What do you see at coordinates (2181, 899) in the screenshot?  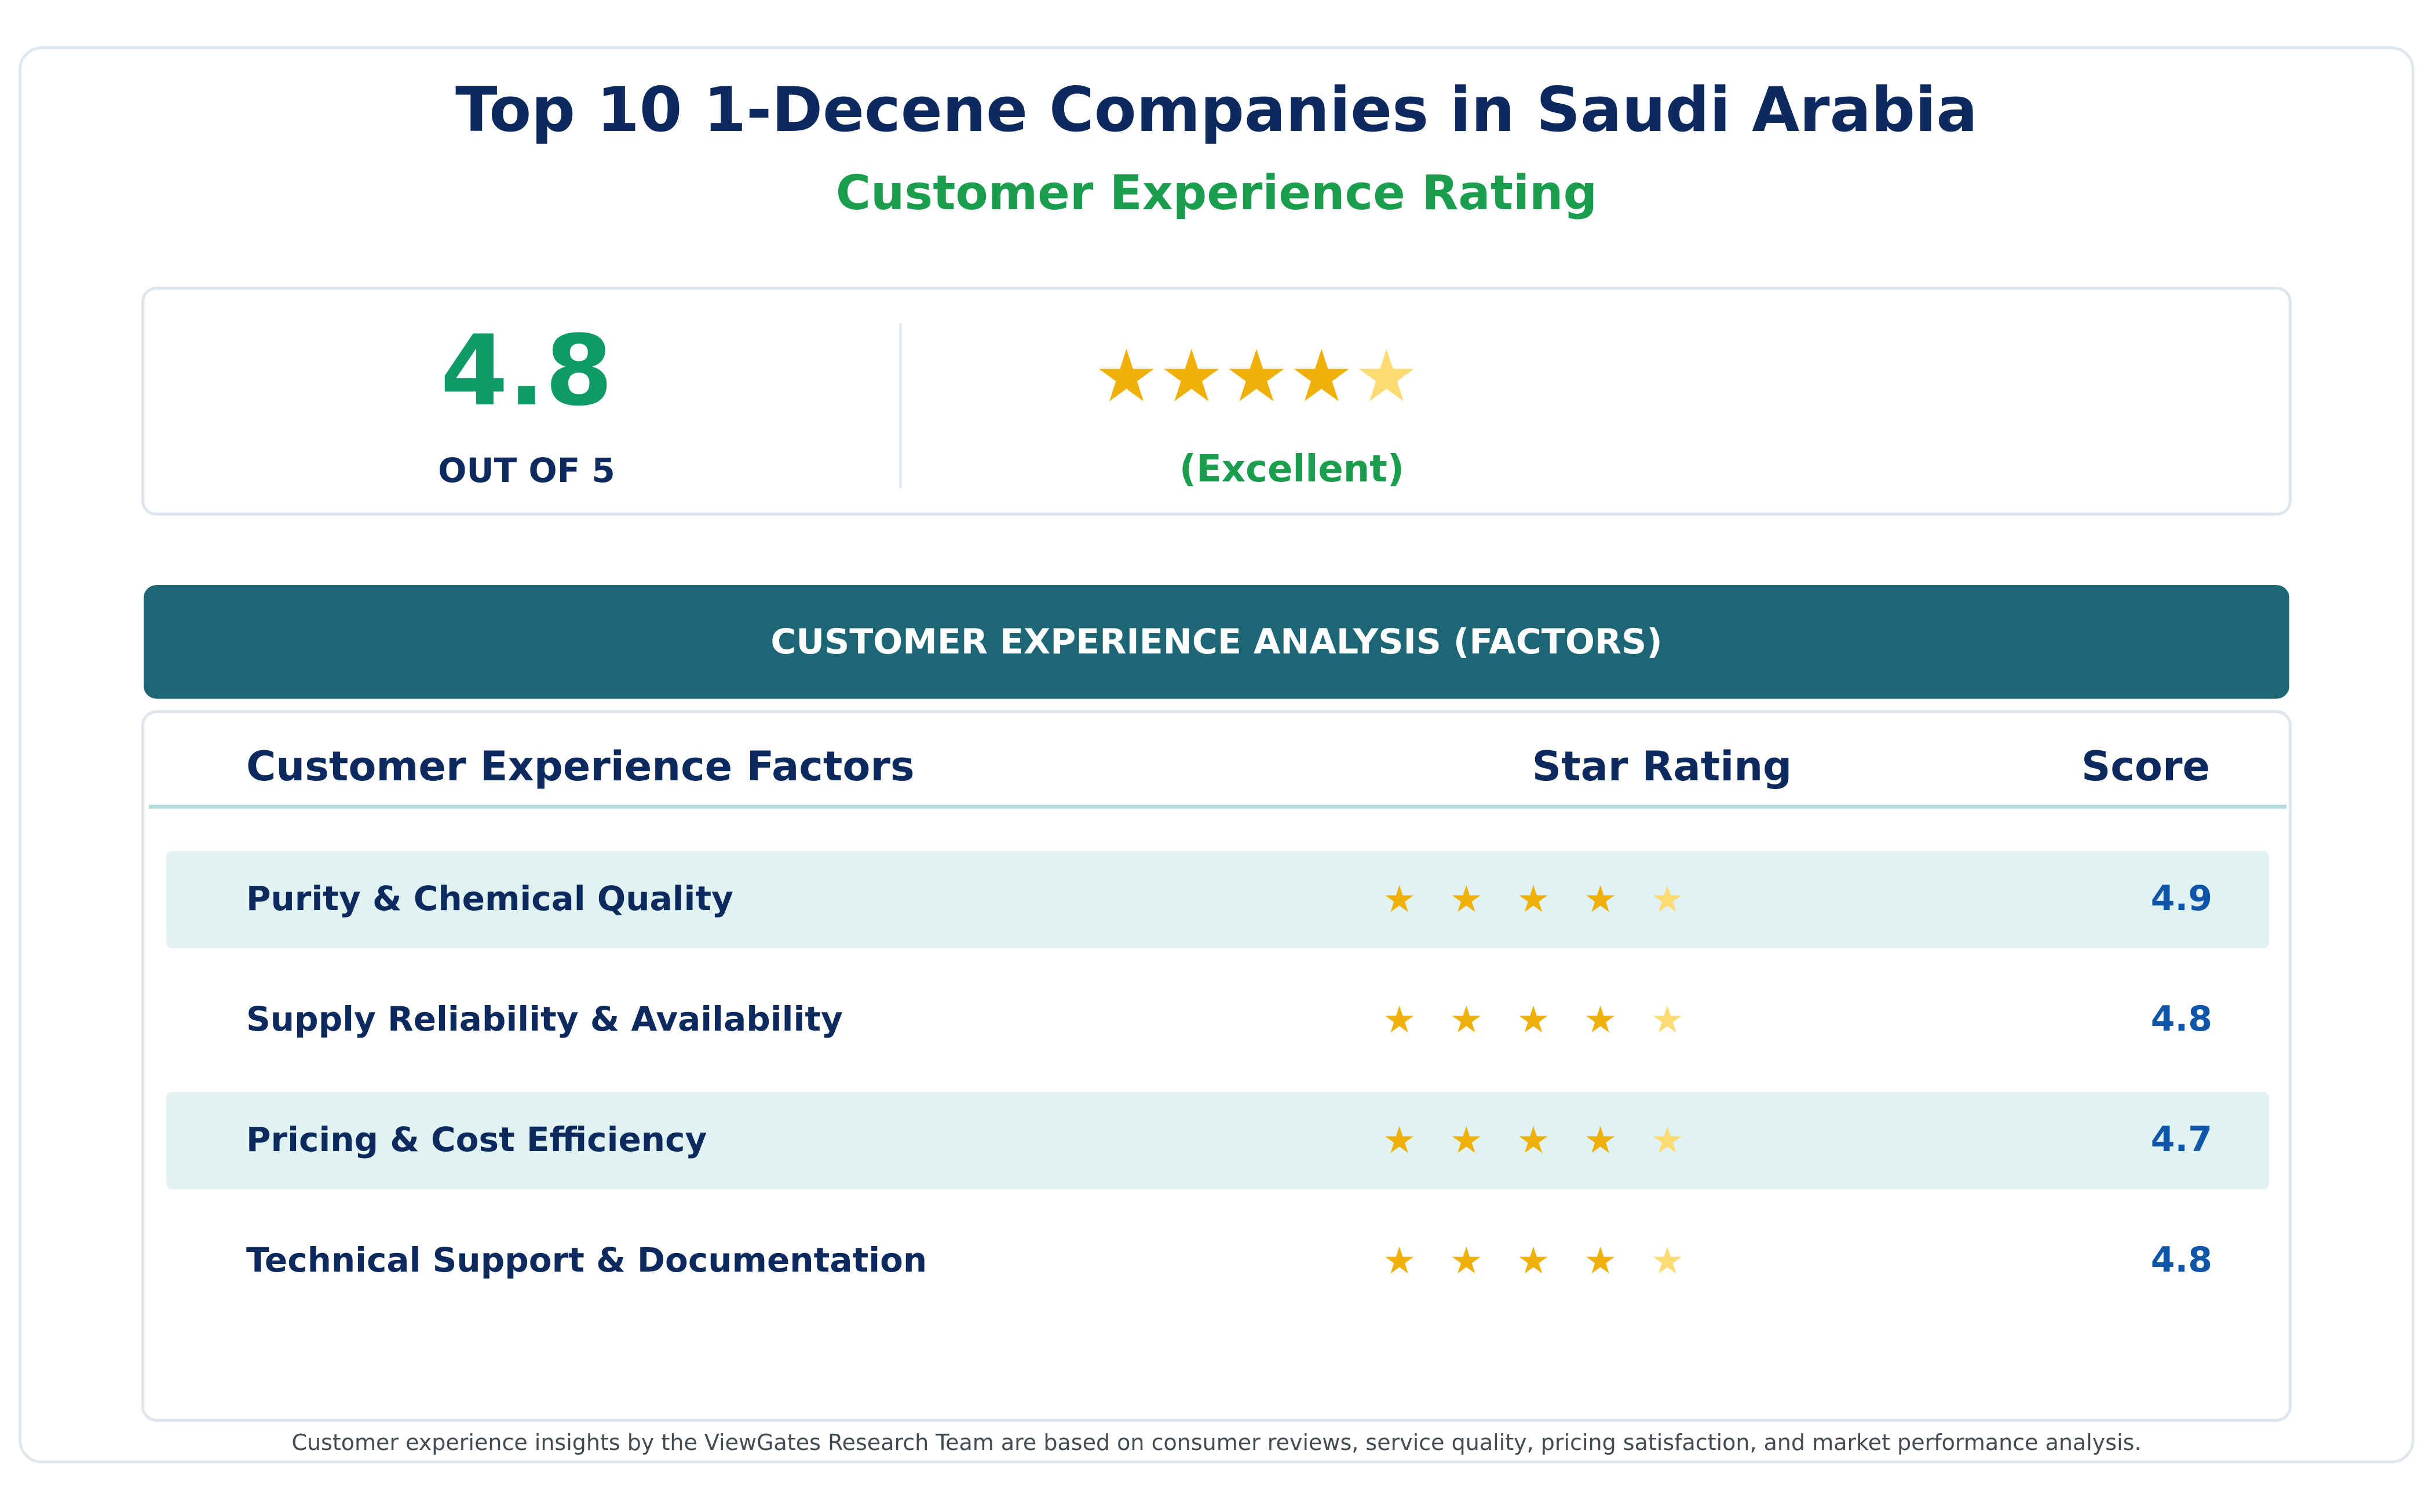 I see `factor-score: 4.9` at bounding box center [2181, 899].